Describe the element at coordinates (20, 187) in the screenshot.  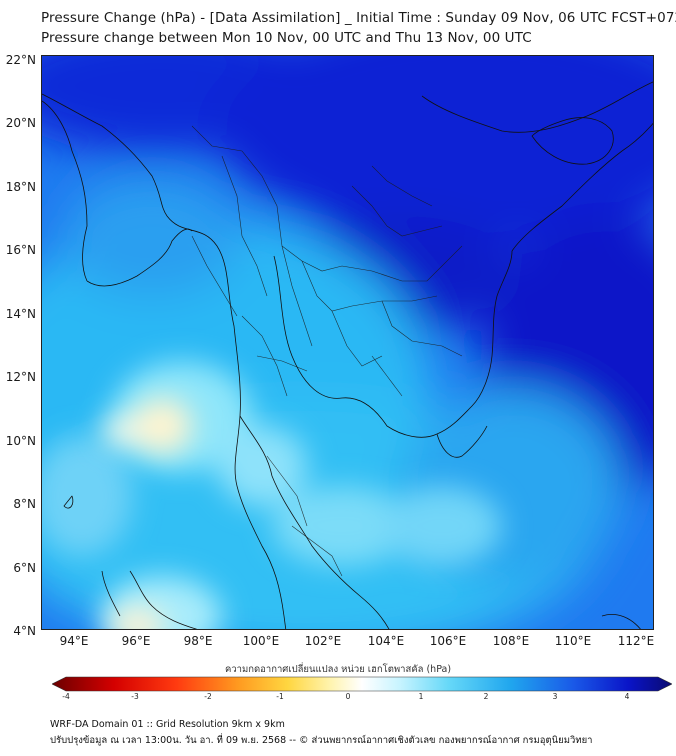
I see `lat-label-18n: 18°N` at that location.